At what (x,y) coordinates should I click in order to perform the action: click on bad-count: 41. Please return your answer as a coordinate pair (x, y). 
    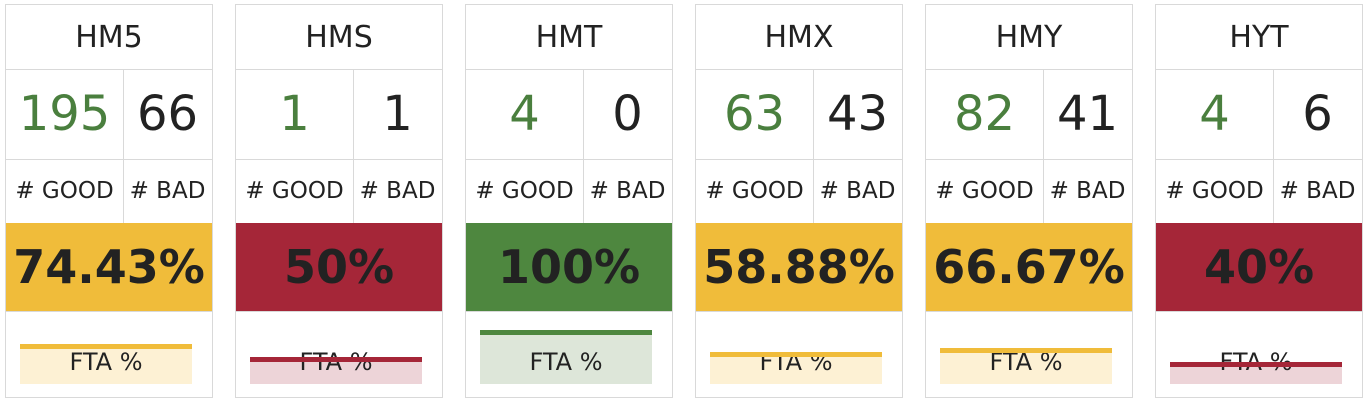
    Looking at the image, I should click on (1087, 114).